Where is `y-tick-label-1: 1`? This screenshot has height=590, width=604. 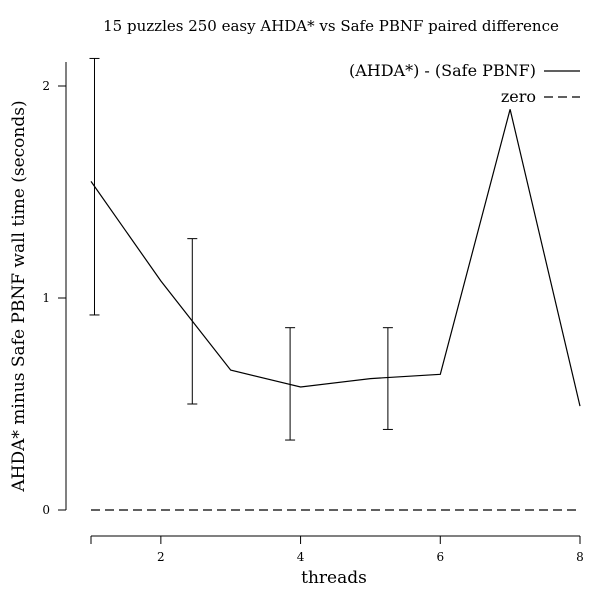
y-tick-label-1: 1 is located at coordinates (46, 298).